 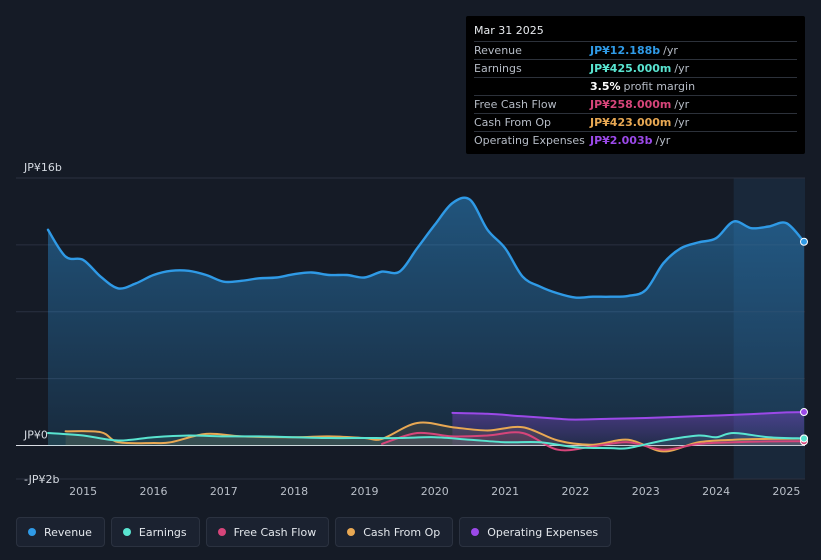 What do you see at coordinates (631, 122) in the screenshot?
I see `tooltip-value: JP¥423.000m` at bounding box center [631, 122].